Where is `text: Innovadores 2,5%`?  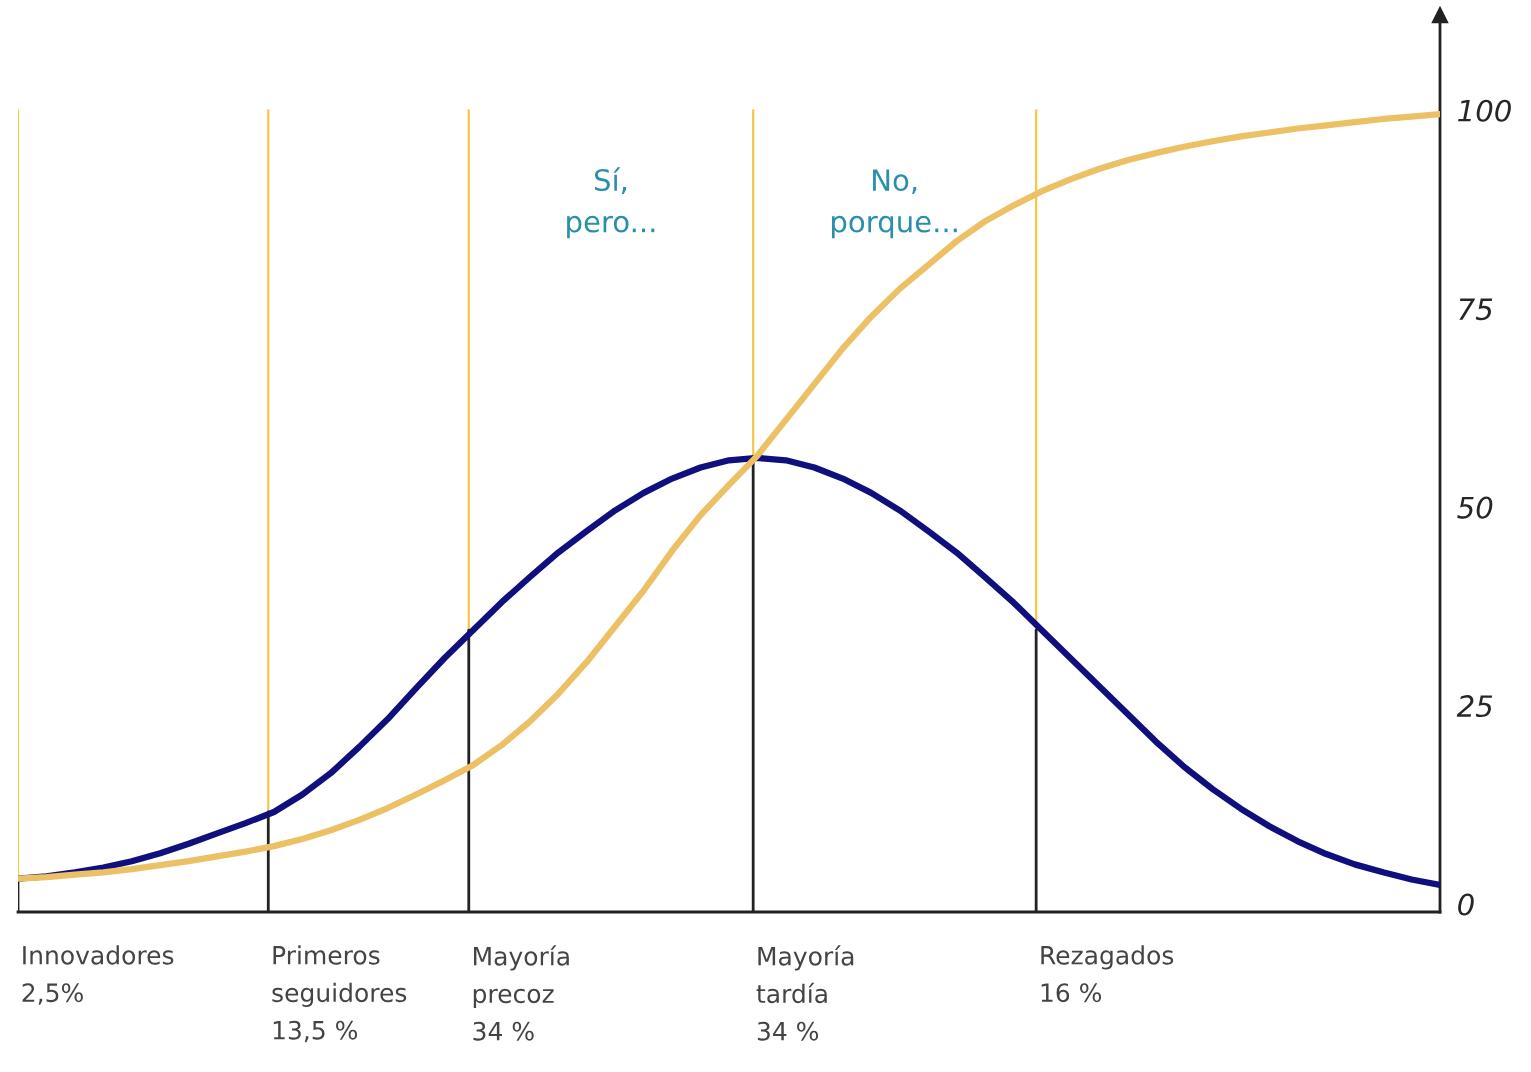
text: Innovadores 2,5% is located at coordinates (98, 975).